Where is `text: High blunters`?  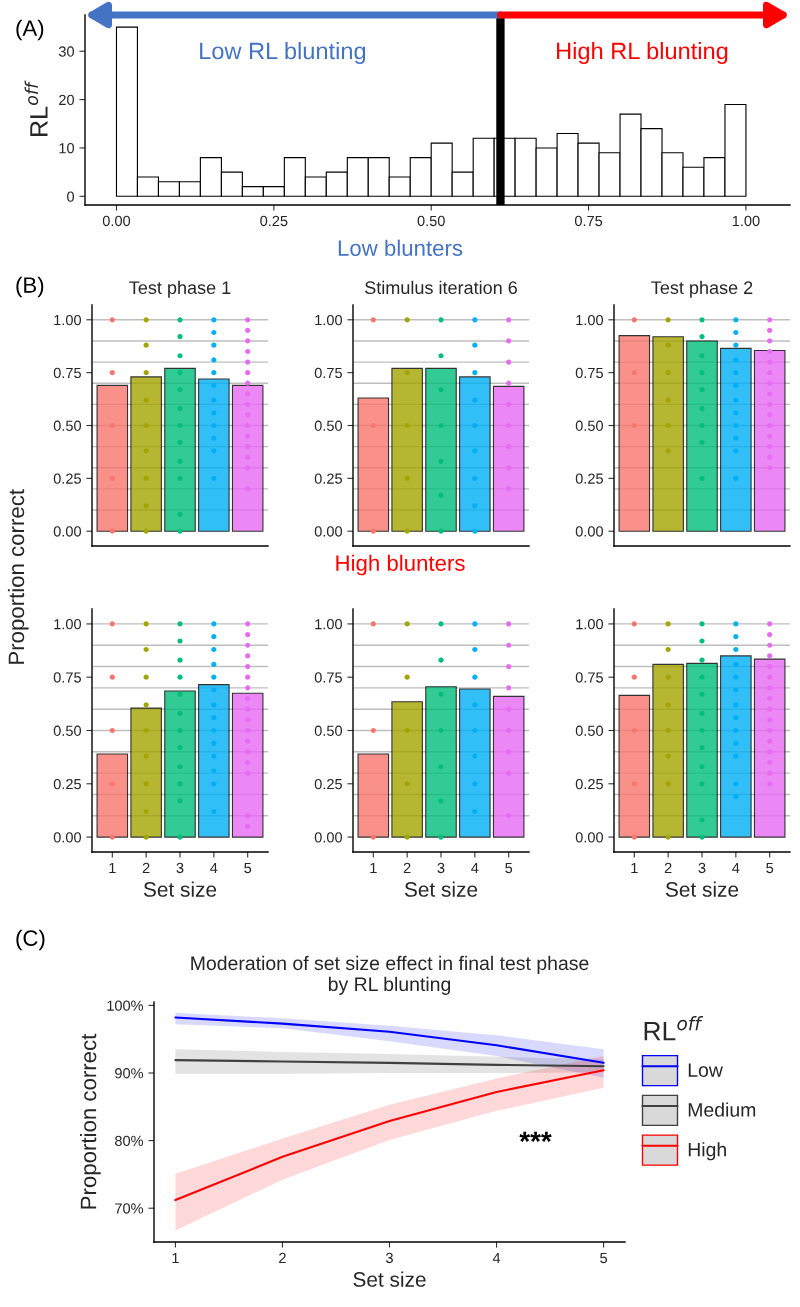 text: High blunters is located at coordinates (400, 565).